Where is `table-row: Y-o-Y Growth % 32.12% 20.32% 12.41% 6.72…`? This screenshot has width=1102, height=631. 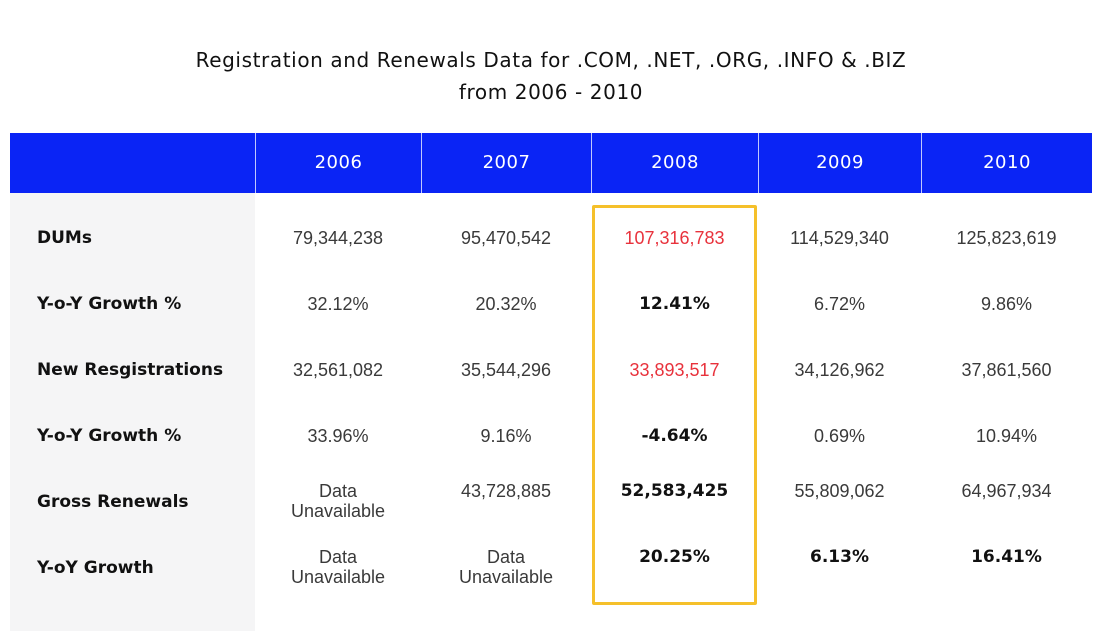 table-row: Y-o-Y Growth % 32.12% 20.32% 12.41% 6.72… is located at coordinates (551, 304).